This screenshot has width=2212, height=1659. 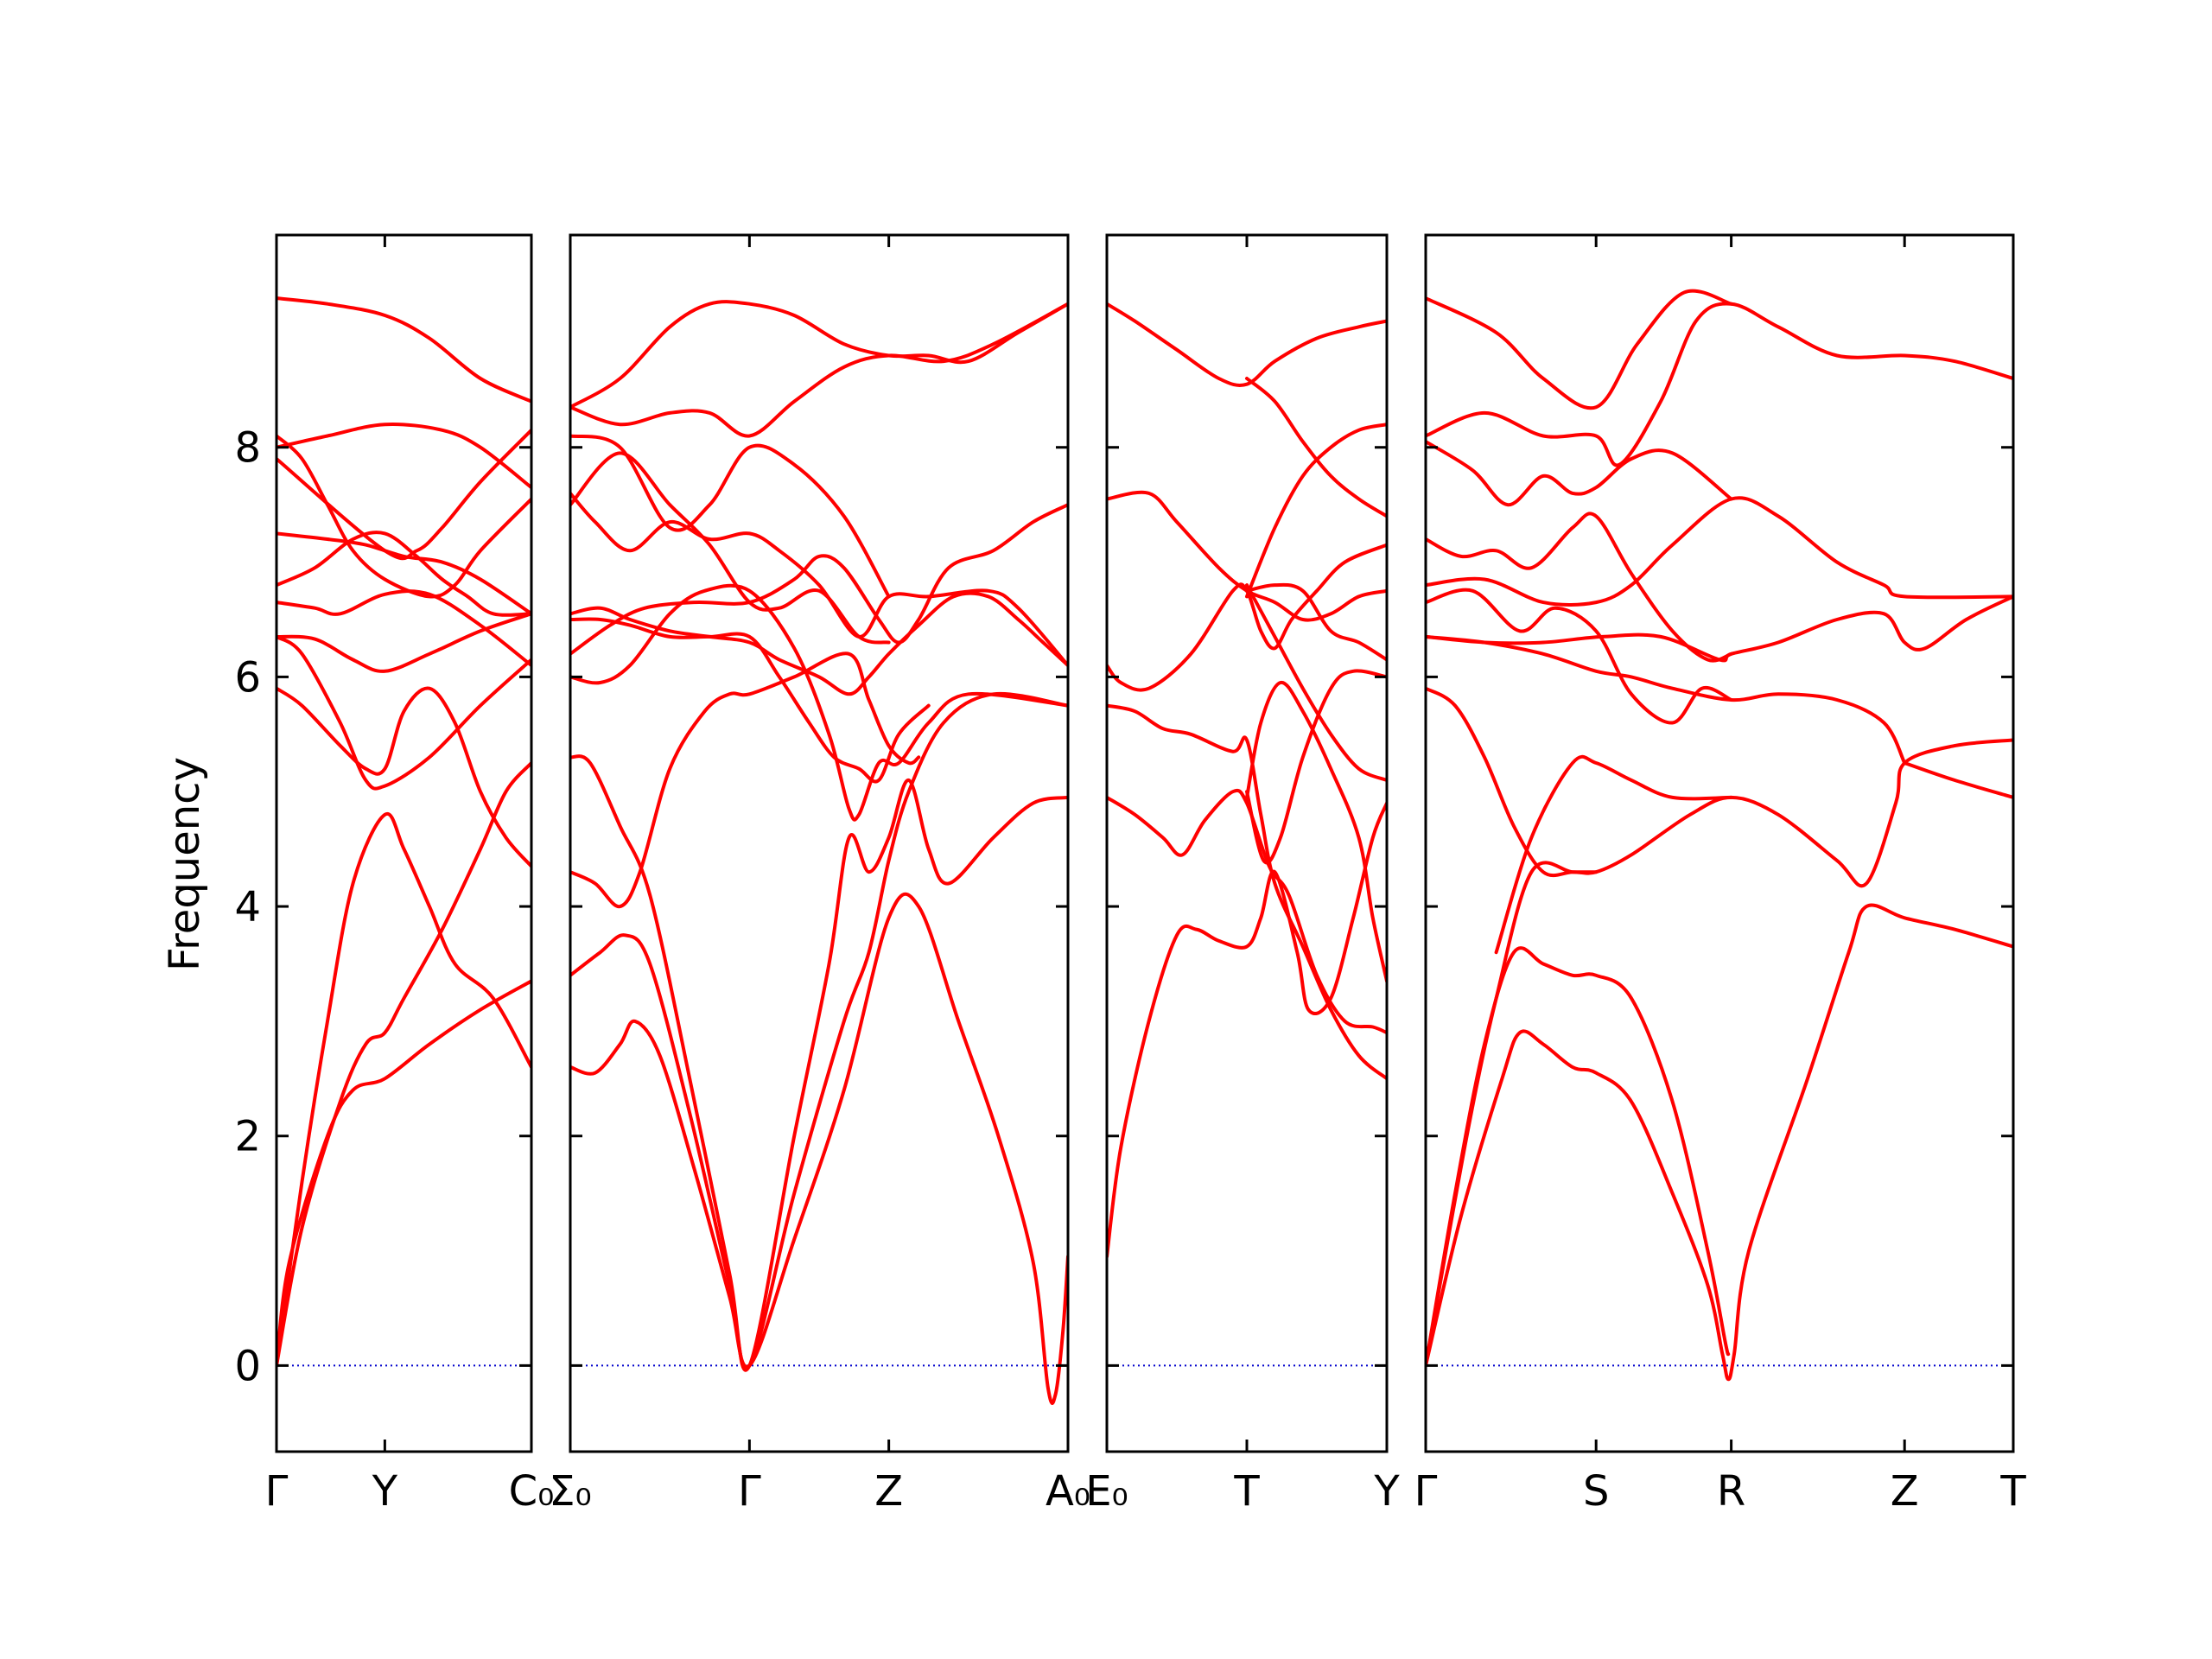 I want to click on x-tick-label: R, so click(x=1731, y=1491).